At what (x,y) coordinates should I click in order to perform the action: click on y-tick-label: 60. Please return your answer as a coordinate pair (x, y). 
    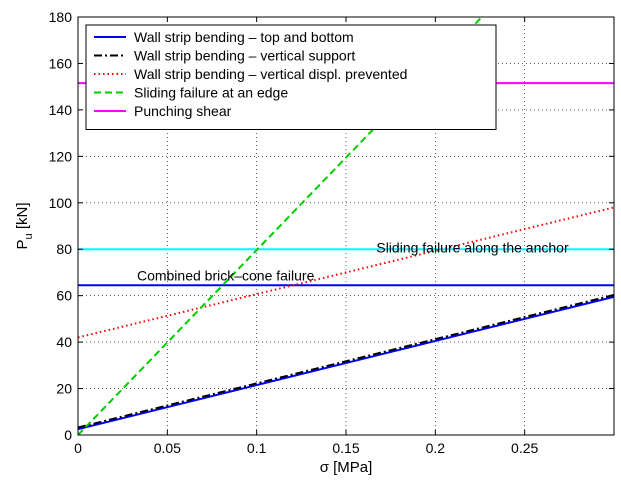
    Looking at the image, I should click on (64, 296).